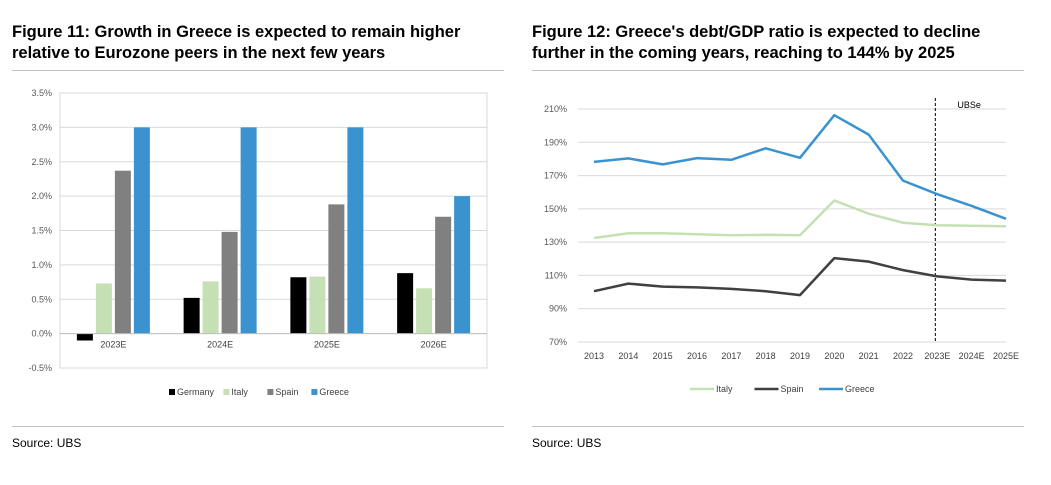  What do you see at coordinates (800, 219) in the screenshot?
I see `series-line-italy` at bounding box center [800, 219].